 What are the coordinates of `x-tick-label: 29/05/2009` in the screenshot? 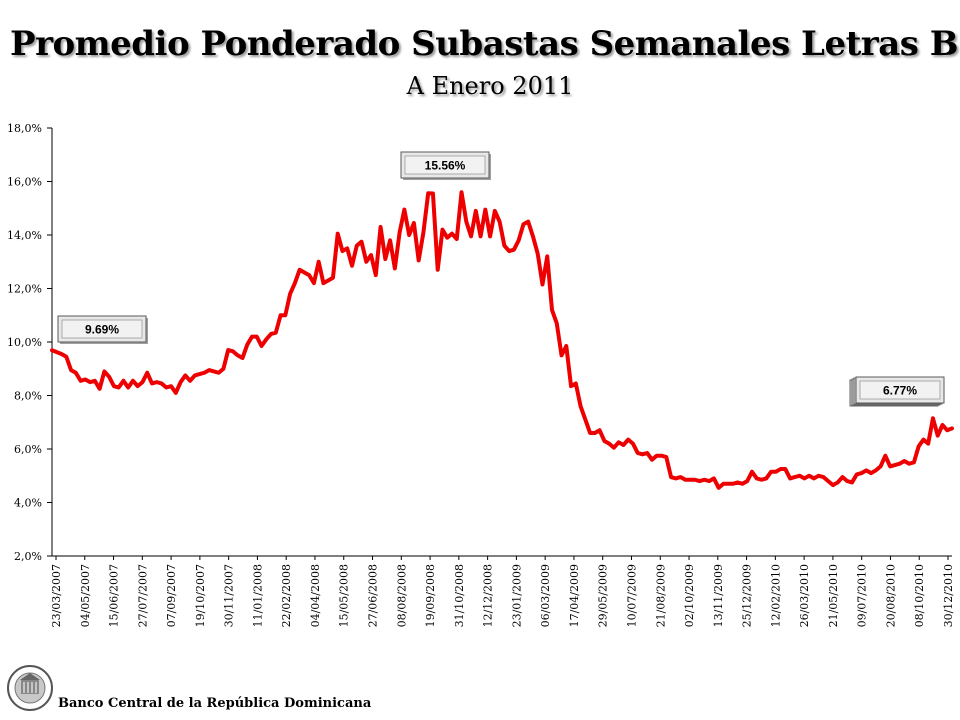 It's located at (603, 595).